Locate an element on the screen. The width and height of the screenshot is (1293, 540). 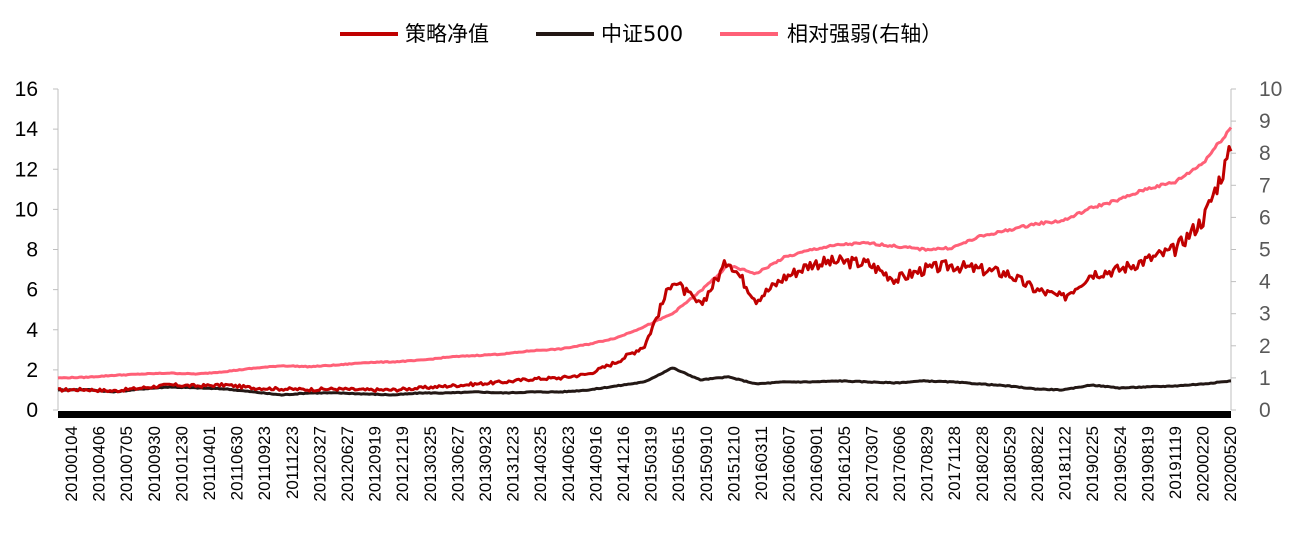
x-tick-label: 20190819 is located at coordinates (1147, 464).